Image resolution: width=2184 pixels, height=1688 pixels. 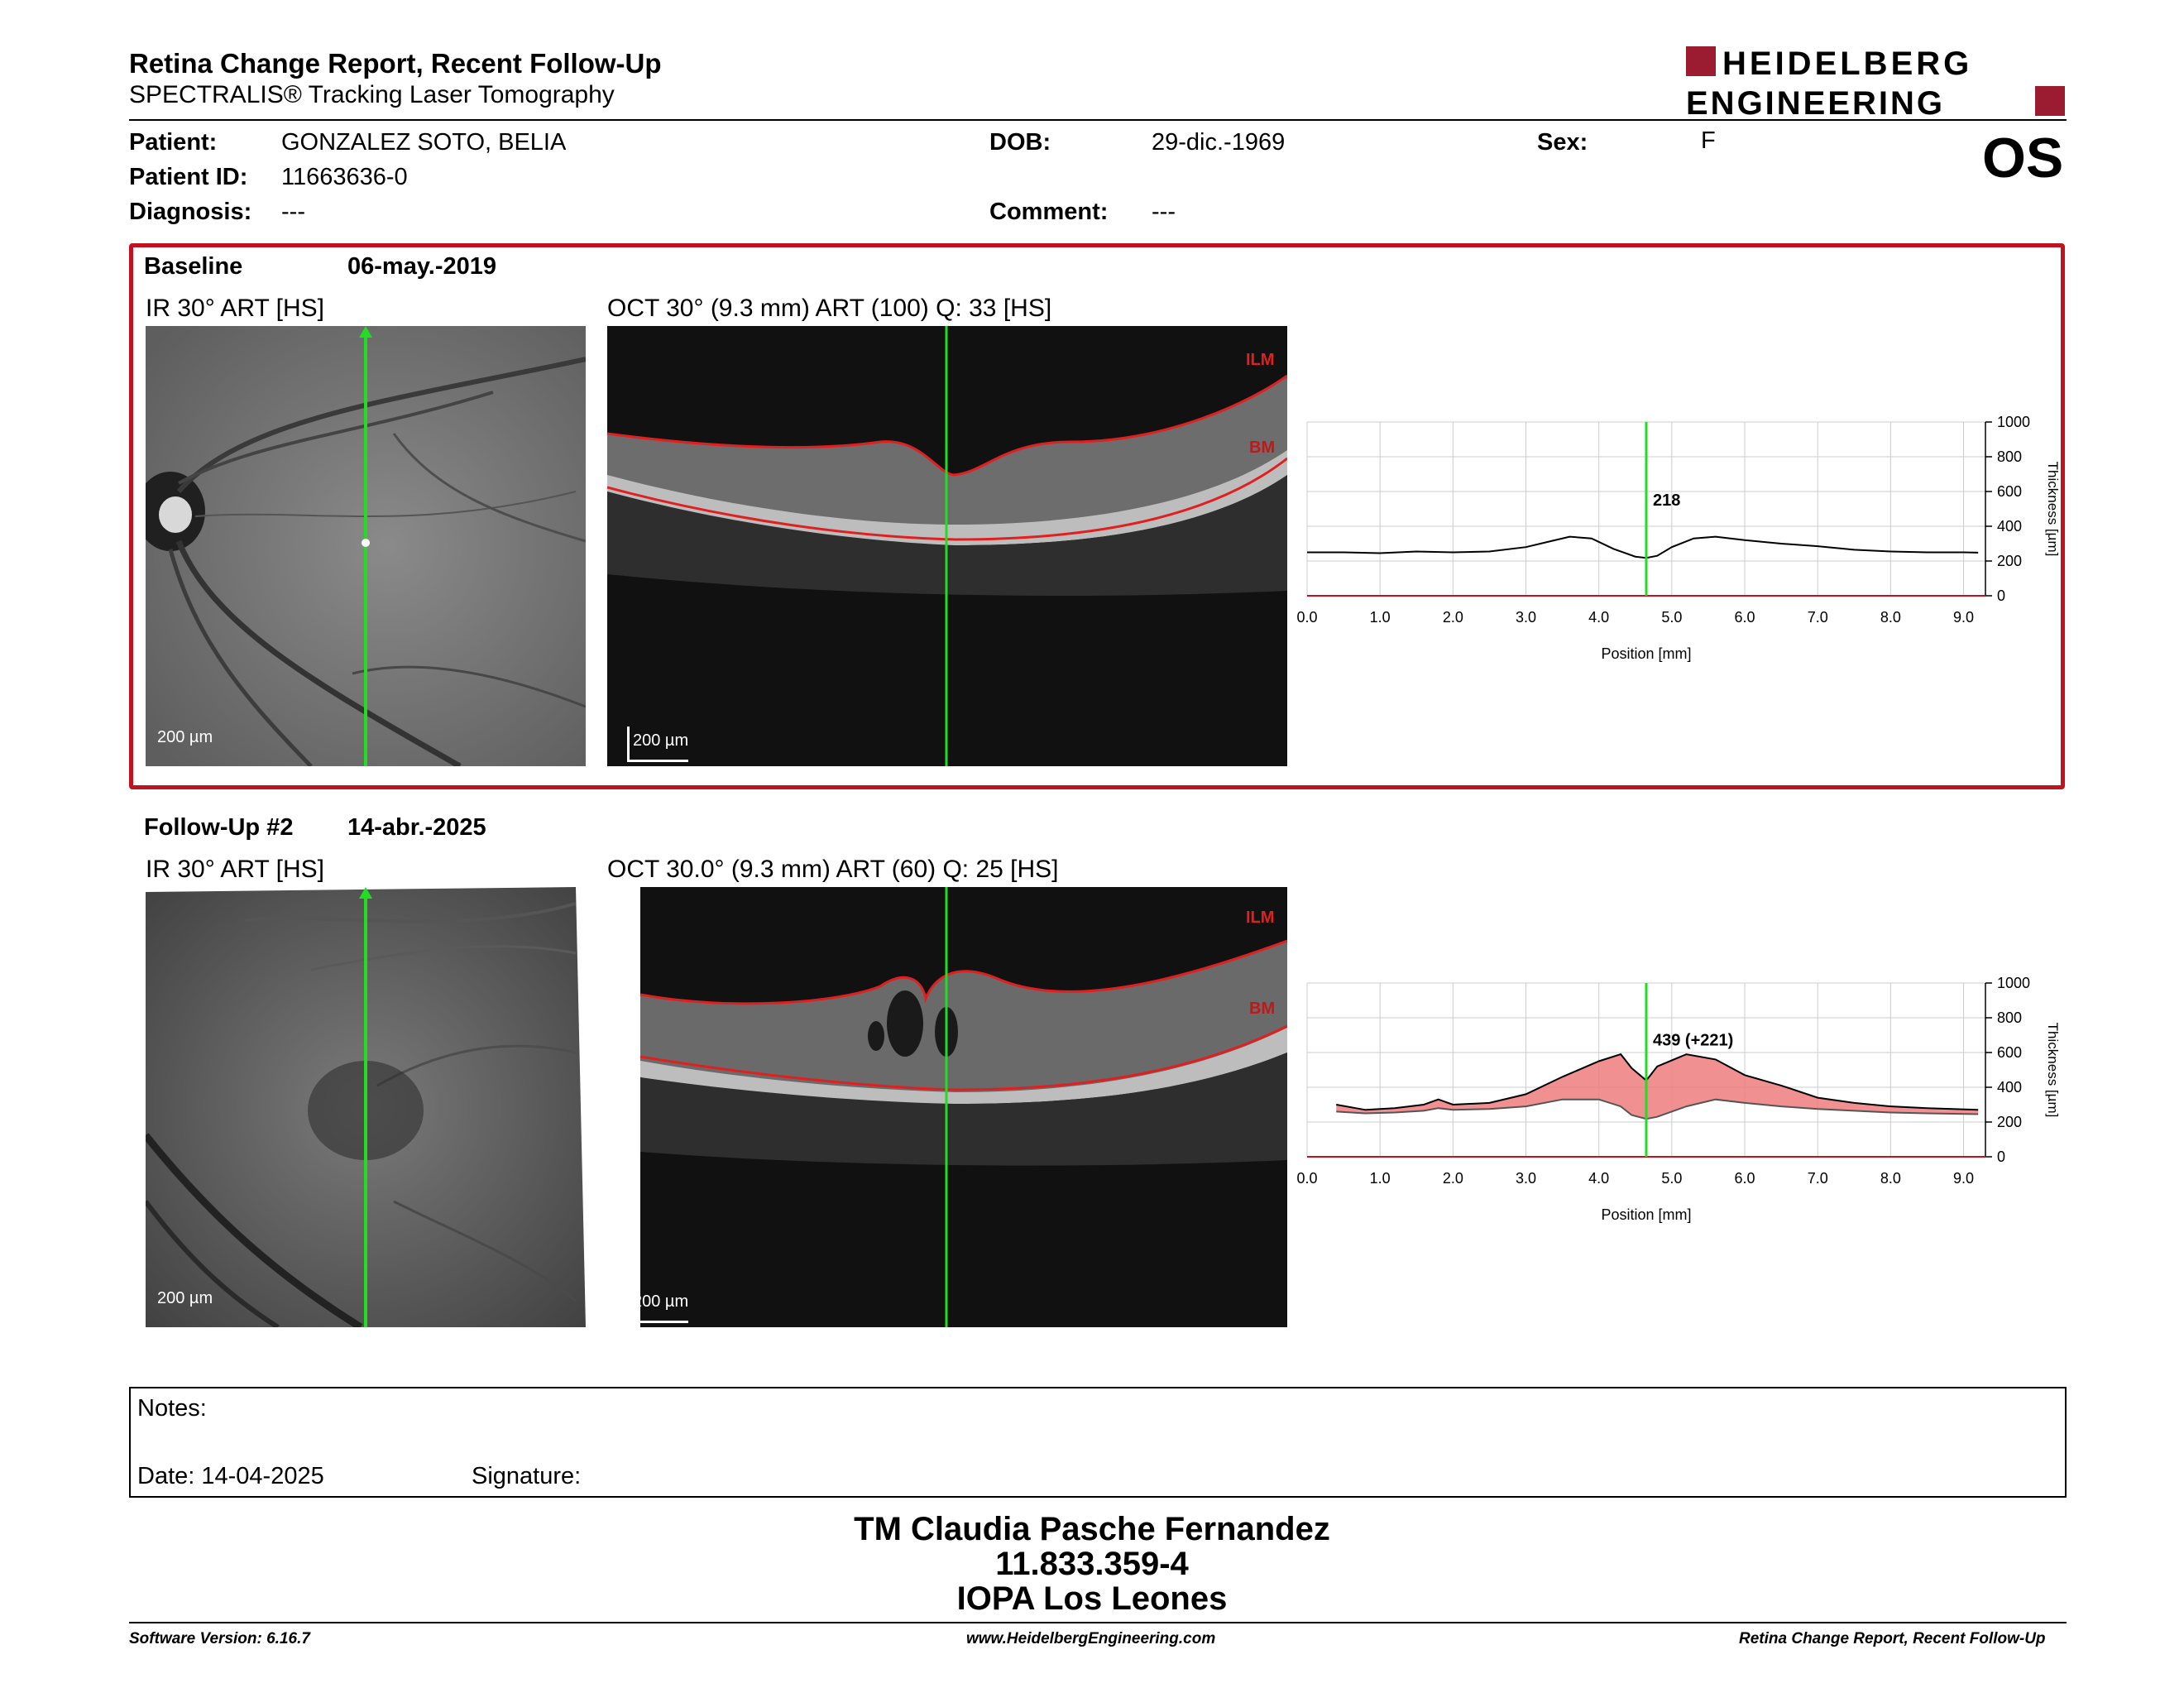 What do you see at coordinates (219, 1638) in the screenshot?
I see `software-version: Software Version: 6.16.7` at bounding box center [219, 1638].